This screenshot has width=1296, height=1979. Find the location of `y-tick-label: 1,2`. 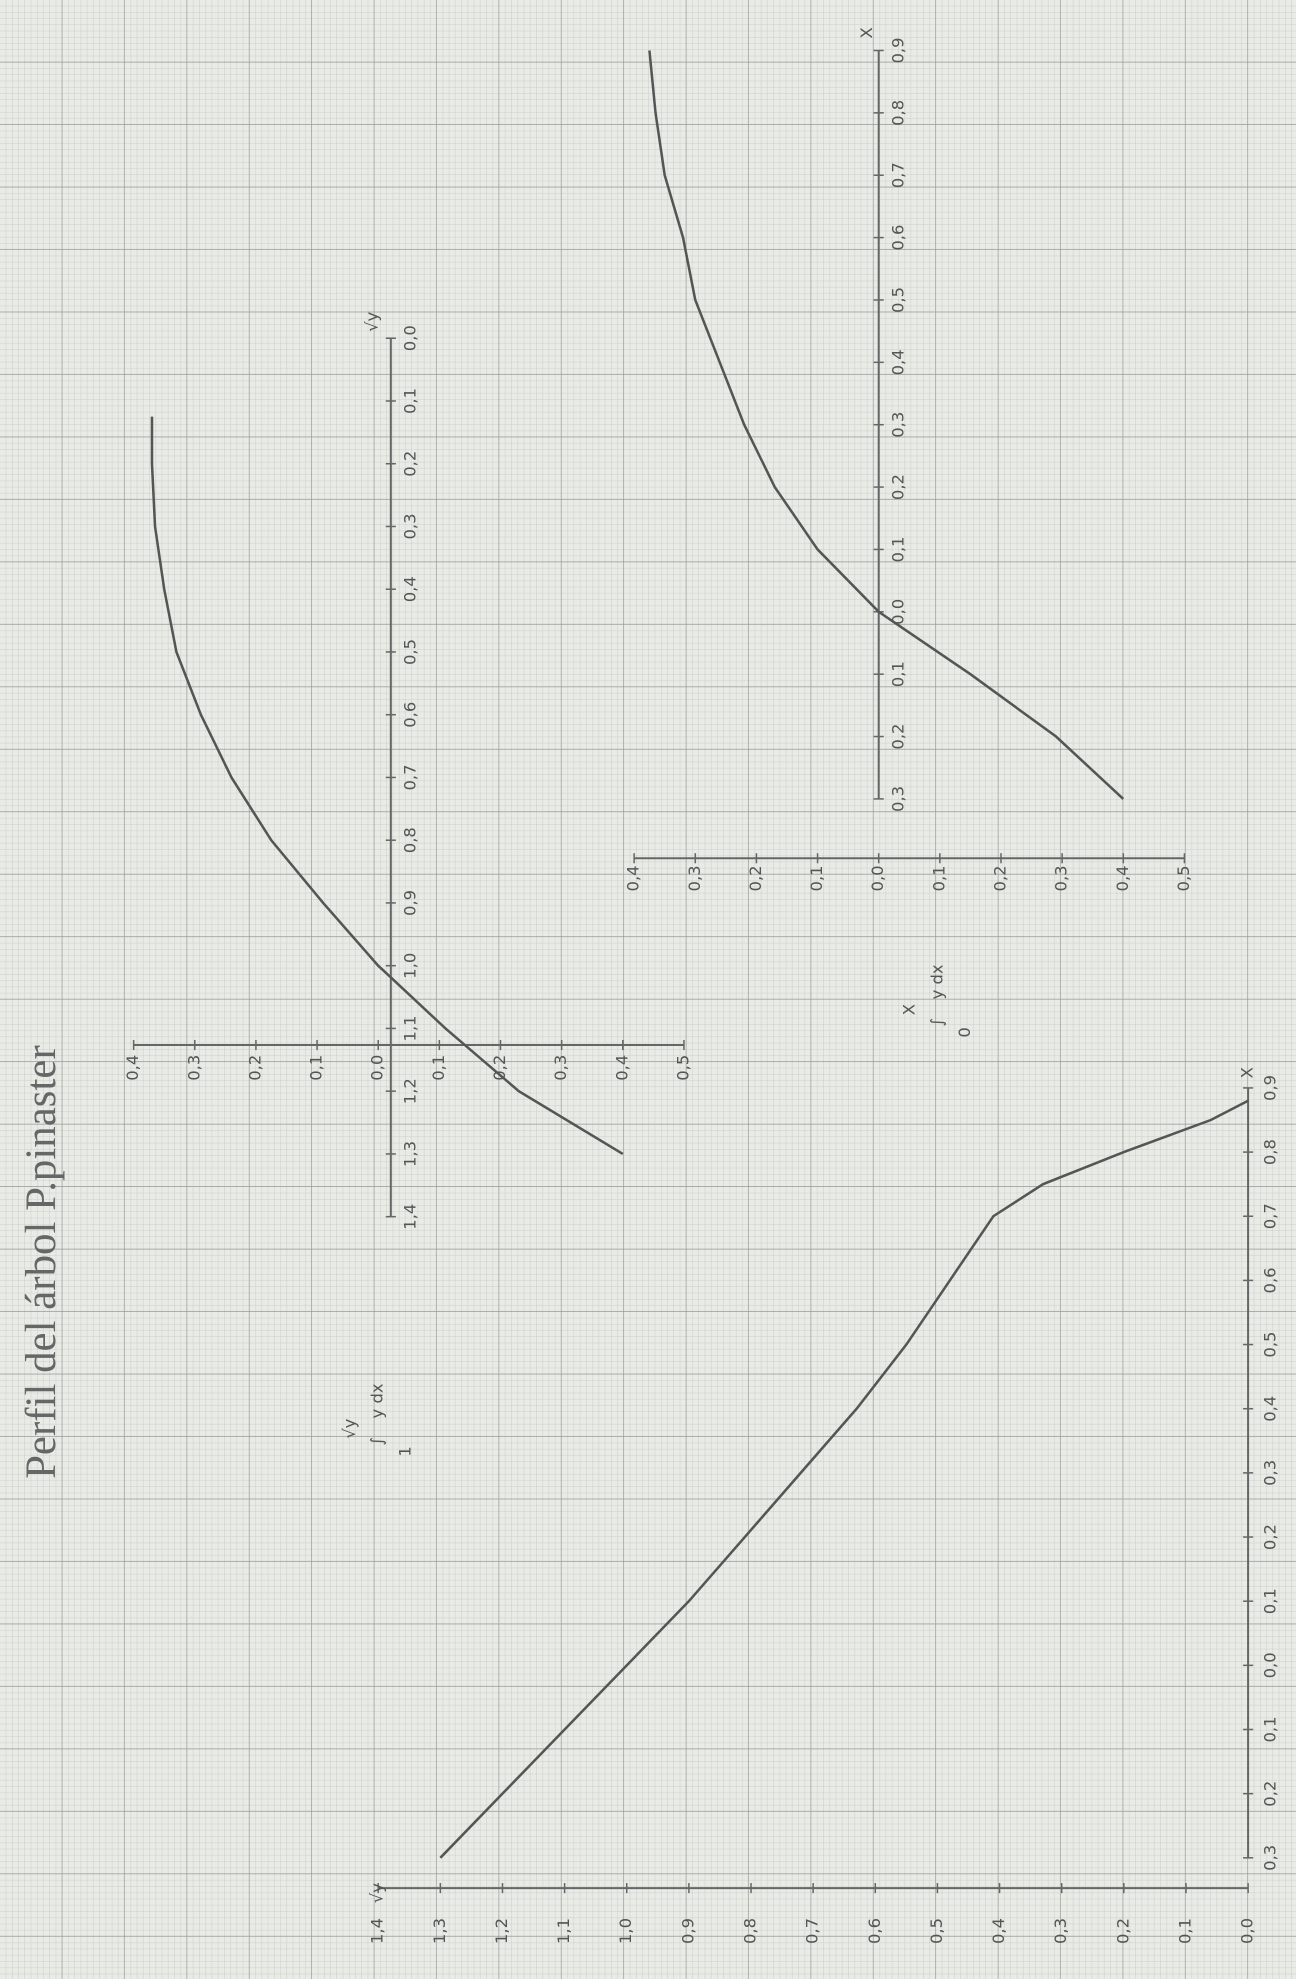

y-tick-label: 1,2 is located at coordinates (501, 1931).